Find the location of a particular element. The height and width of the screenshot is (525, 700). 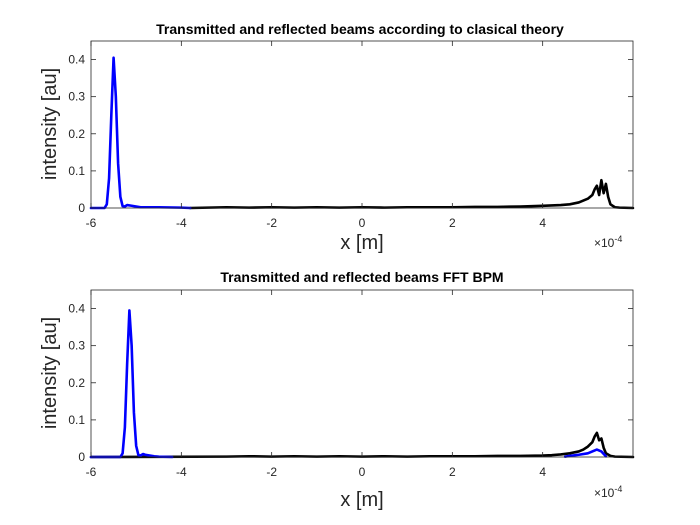

subplot-2-x-tick-label: -4 is located at coordinates (181, 472).